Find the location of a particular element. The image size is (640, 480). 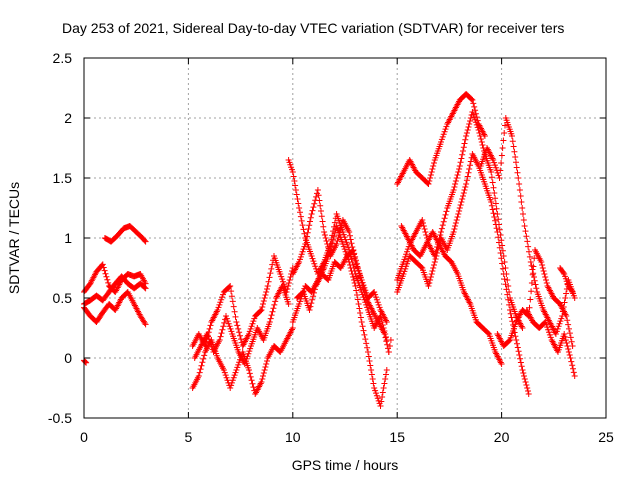

y-tick-label: 2.5 is located at coordinates (63, 58).